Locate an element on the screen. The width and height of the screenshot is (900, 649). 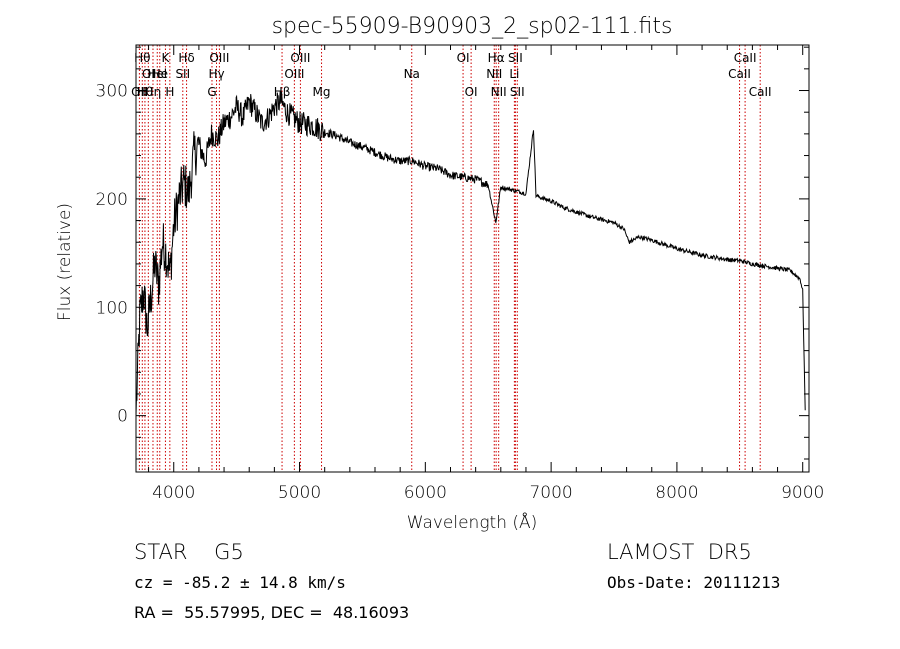
line-label: G is located at coordinates (211, 92).